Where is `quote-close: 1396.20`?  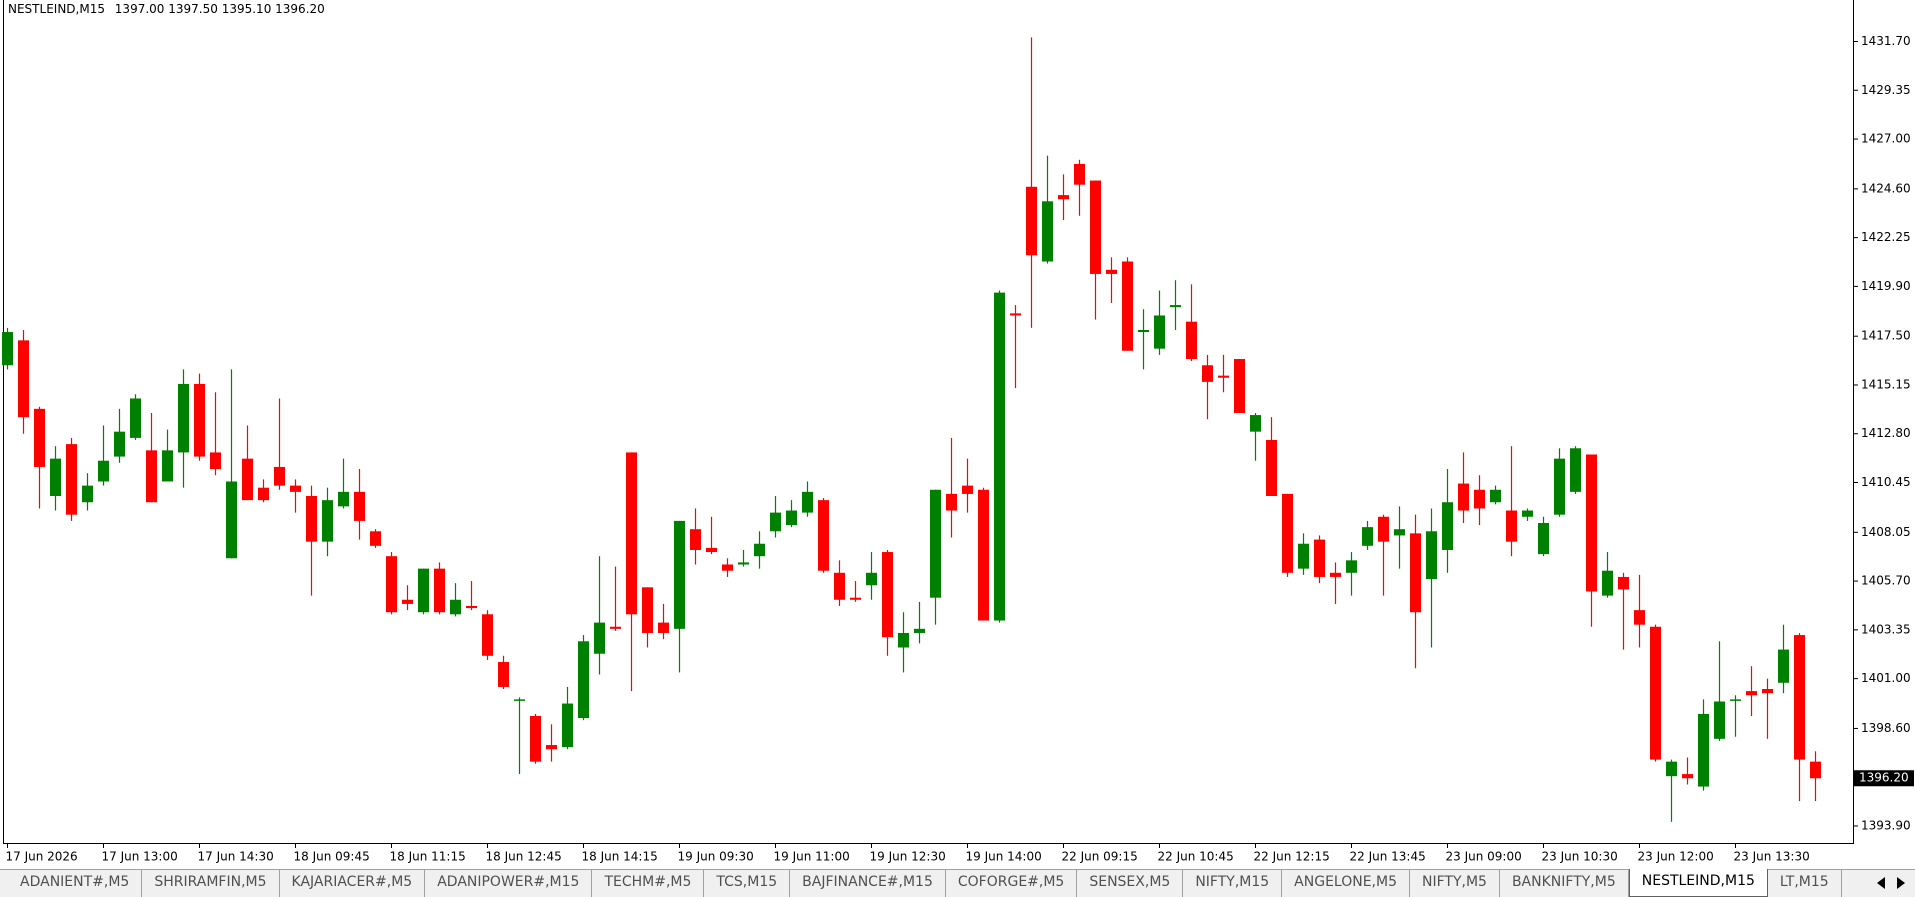
quote-close: 1396.20 is located at coordinates (300, 9).